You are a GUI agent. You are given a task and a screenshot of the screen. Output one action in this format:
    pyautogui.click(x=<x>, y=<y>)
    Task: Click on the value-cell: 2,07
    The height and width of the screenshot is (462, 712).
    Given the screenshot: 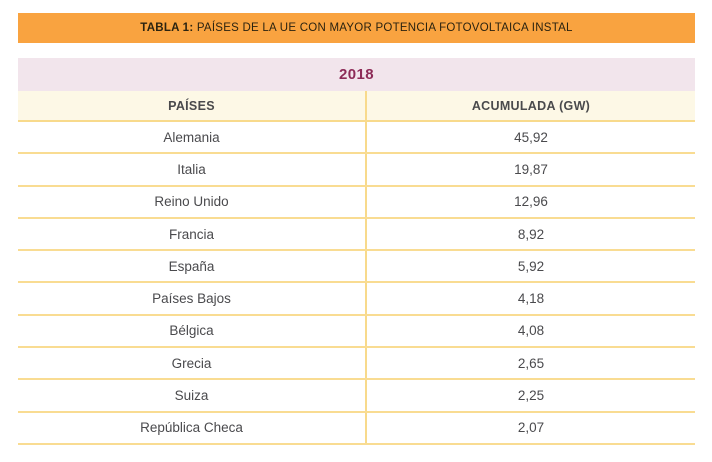 What is the action you would take?
    pyautogui.click(x=530, y=427)
    